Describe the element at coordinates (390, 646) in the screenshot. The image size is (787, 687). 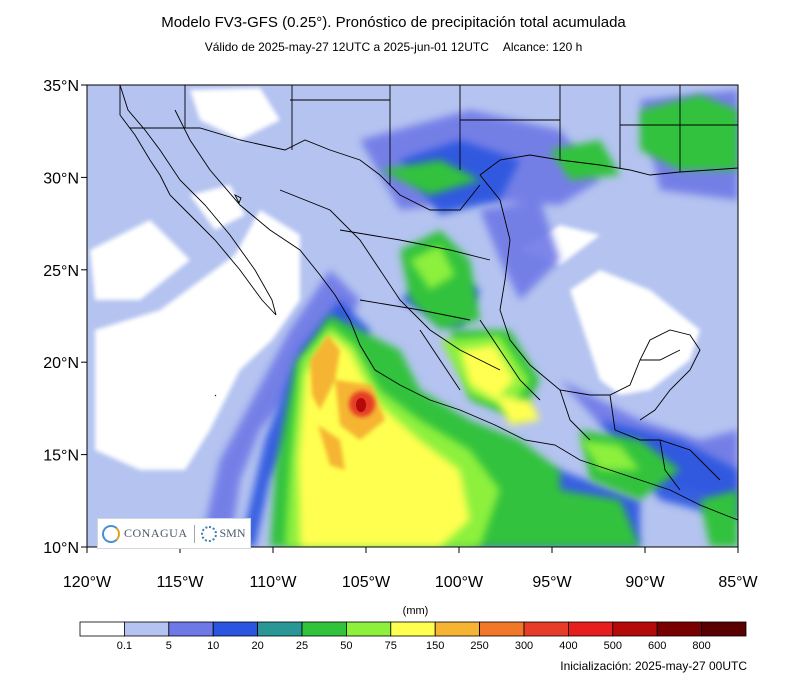
I see `colorbar-label: 75` at that location.